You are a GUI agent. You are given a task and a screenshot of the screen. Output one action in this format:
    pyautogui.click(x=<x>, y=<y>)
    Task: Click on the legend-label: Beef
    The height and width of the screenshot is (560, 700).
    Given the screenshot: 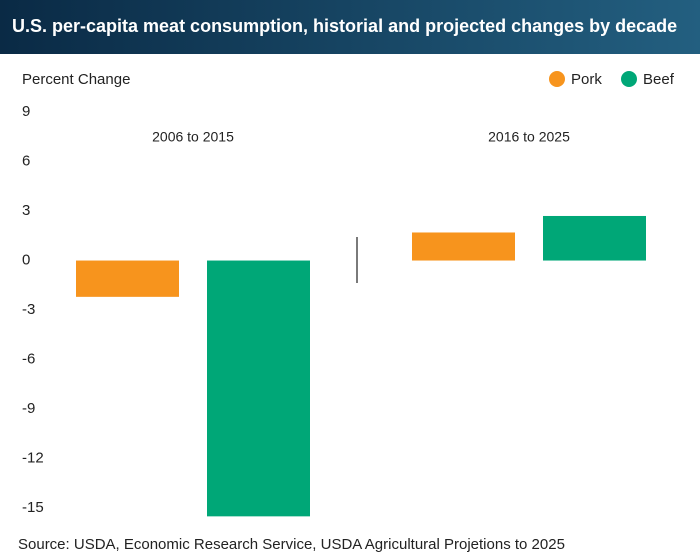 What is the action you would take?
    pyautogui.click(x=659, y=79)
    